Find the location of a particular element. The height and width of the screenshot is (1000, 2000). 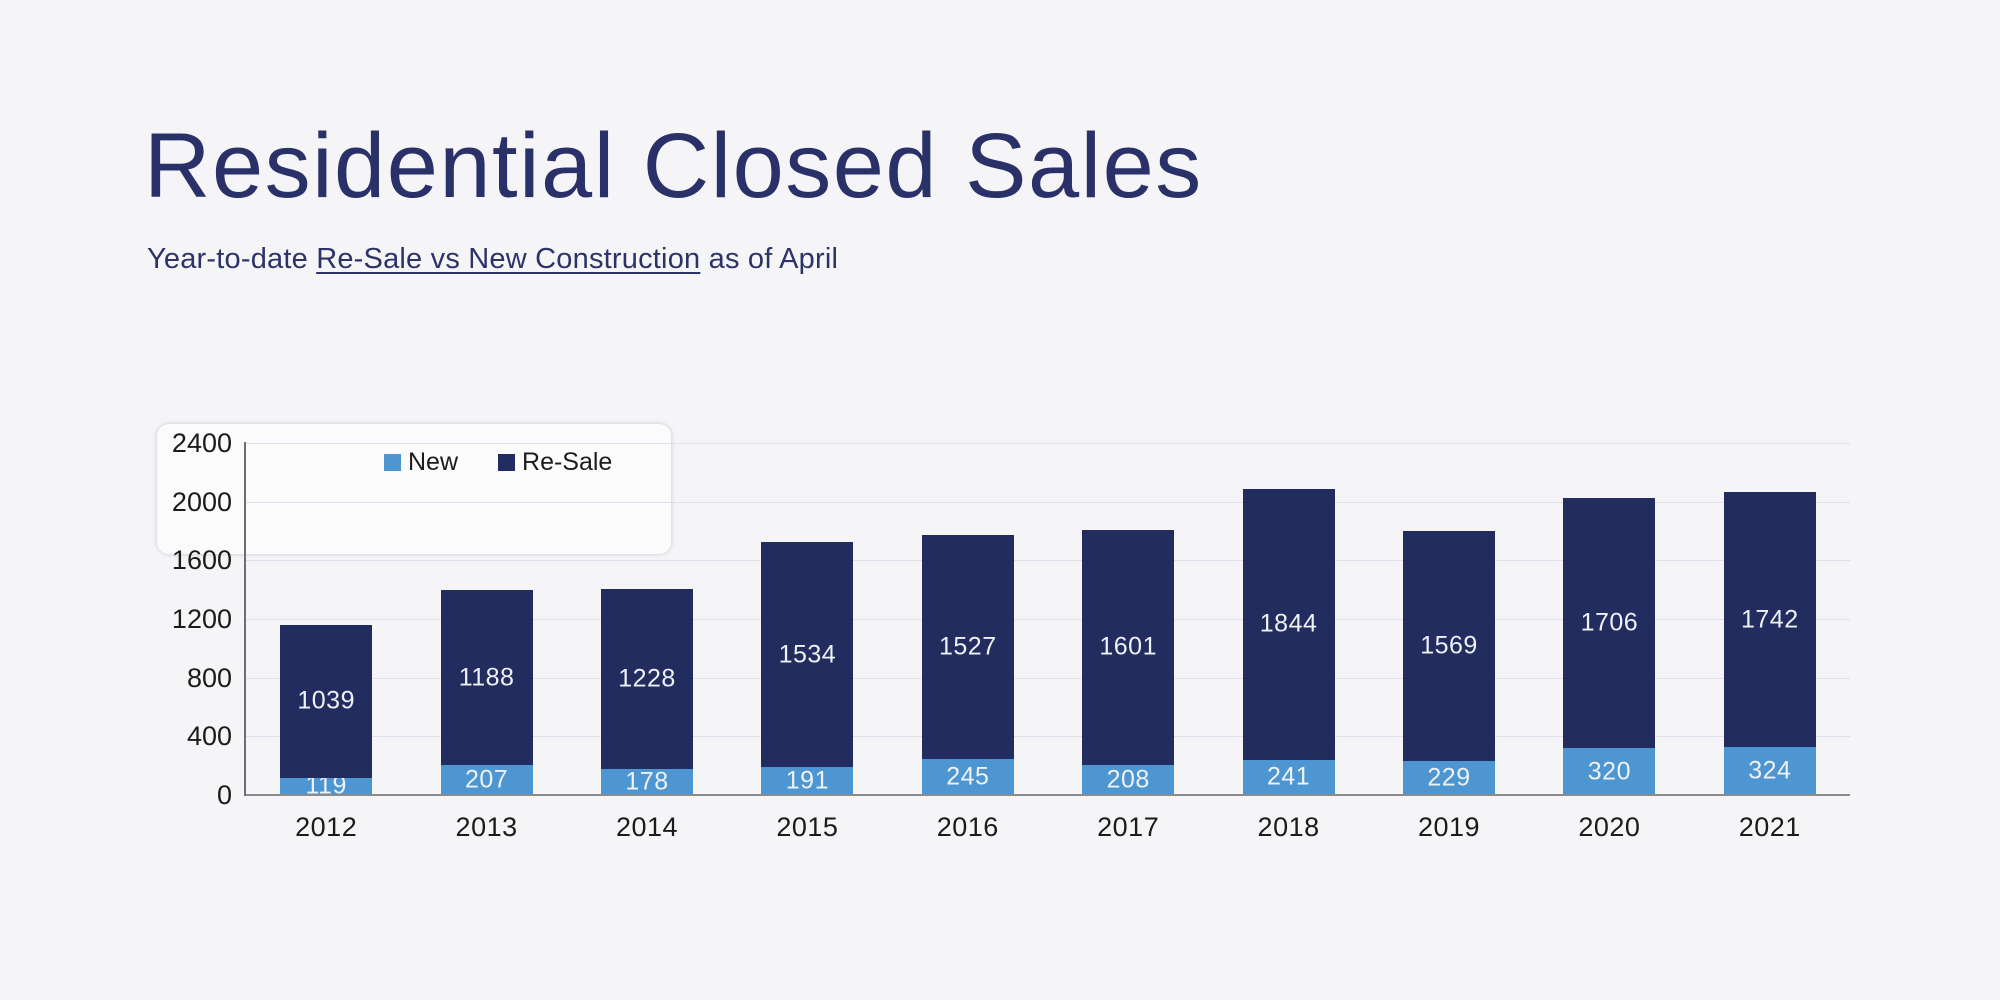

bar-value-label: 1706 is located at coordinates (1609, 622).